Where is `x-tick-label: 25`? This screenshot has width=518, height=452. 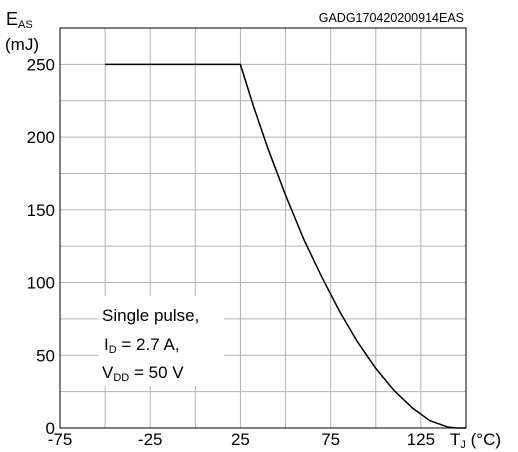
x-tick-label: 25 is located at coordinates (240, 439).